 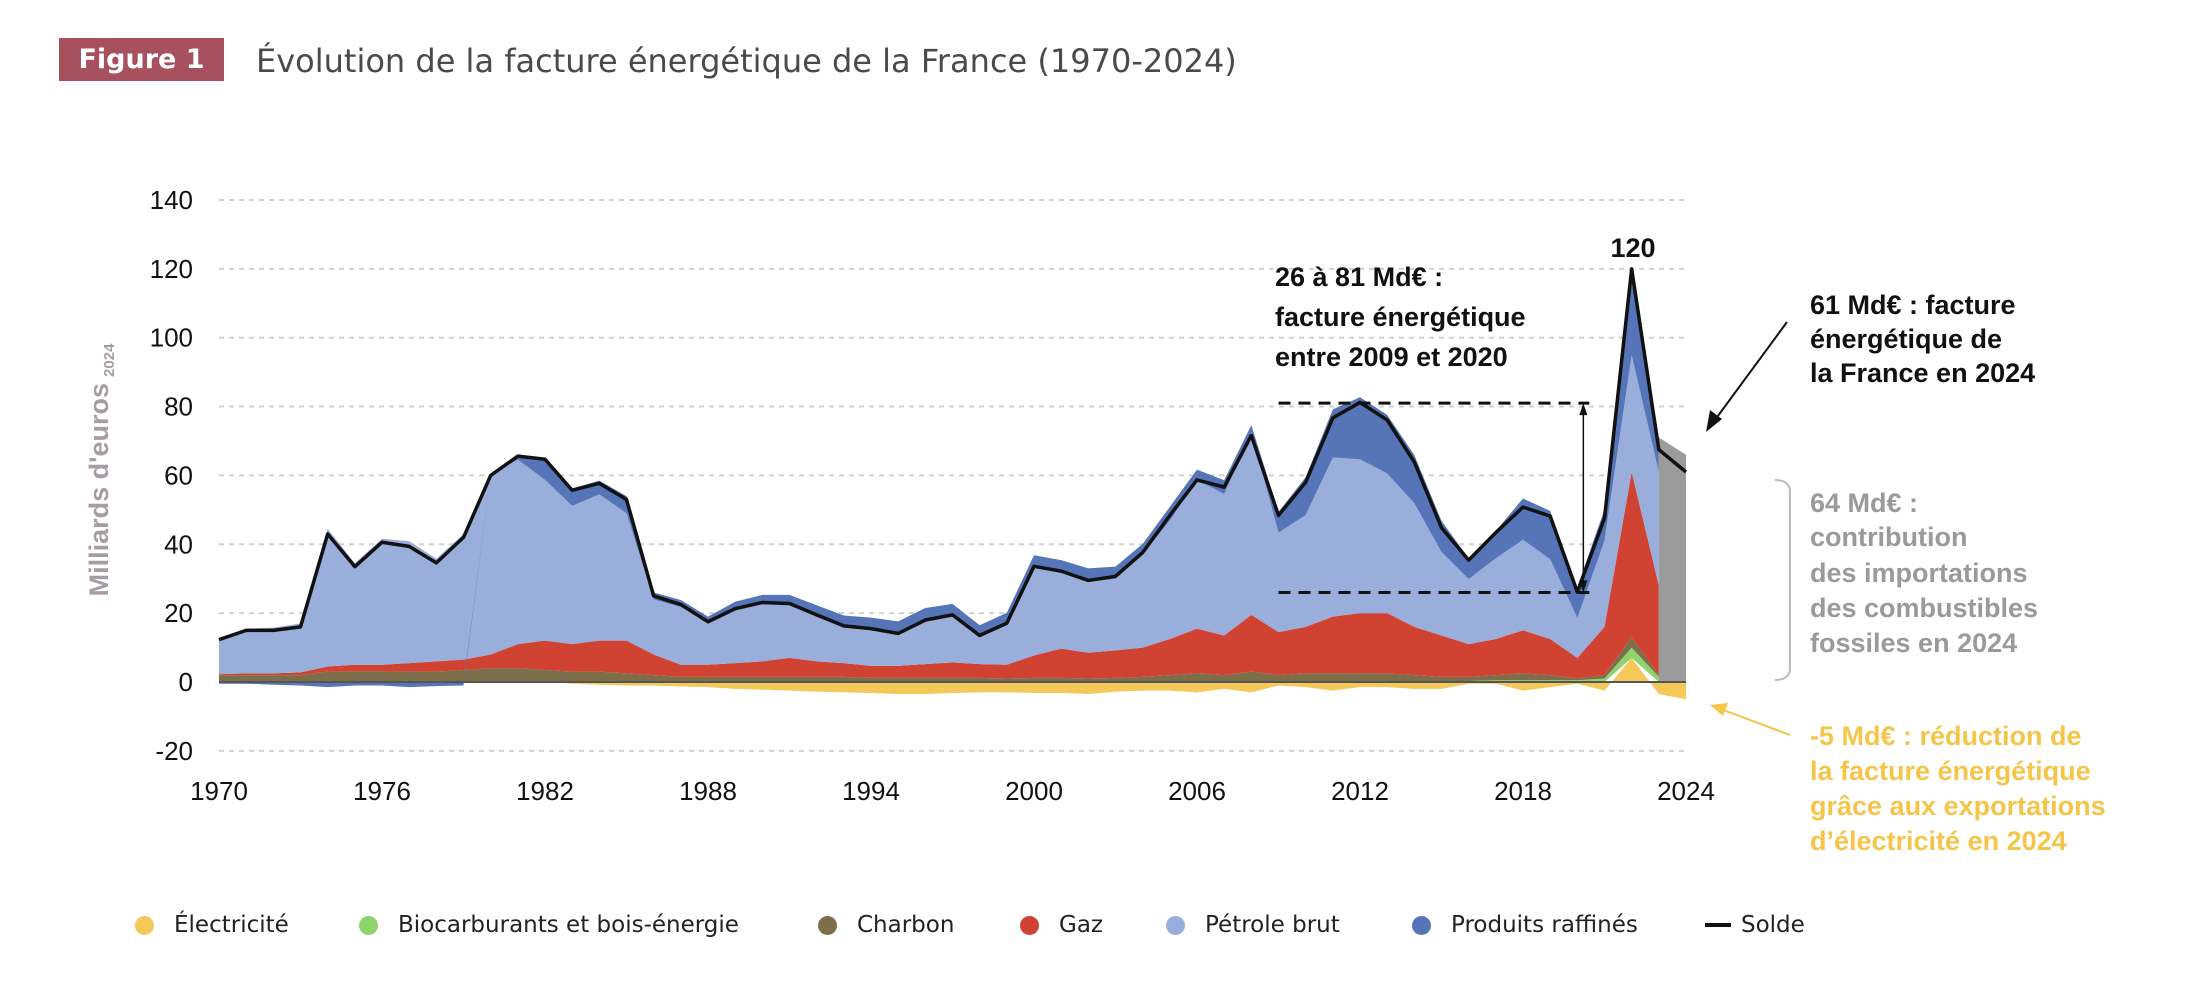 I want to click on y-tick-label: 20, so click(x=178, y=613).